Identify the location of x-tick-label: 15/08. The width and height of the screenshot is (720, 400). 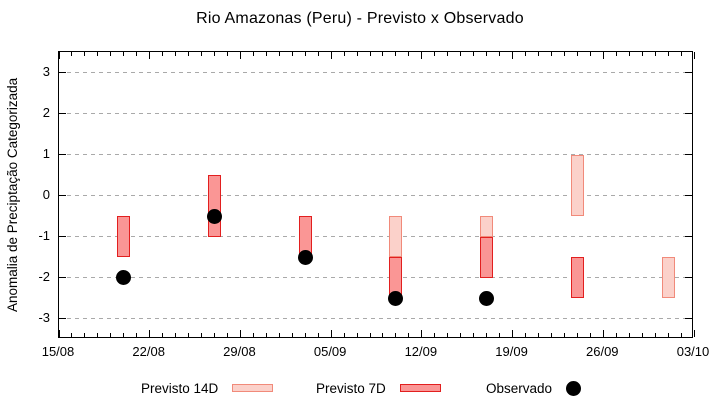
(58, 351).